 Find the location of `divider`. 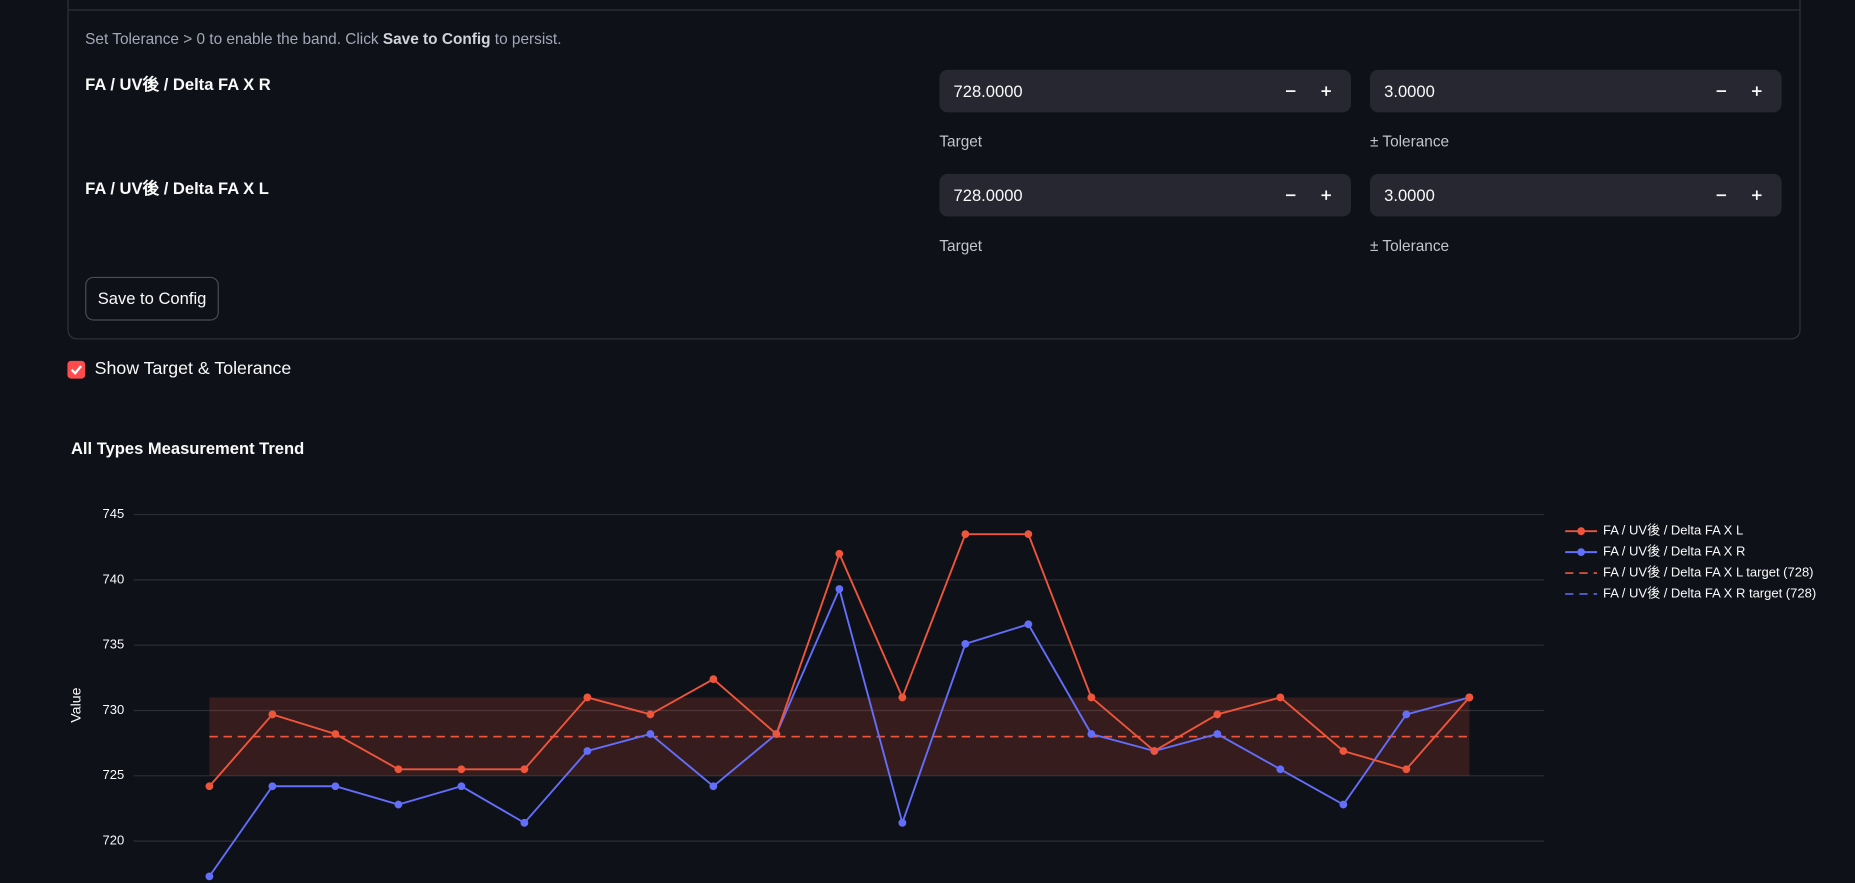

divider is located at coordinates (934, 10).